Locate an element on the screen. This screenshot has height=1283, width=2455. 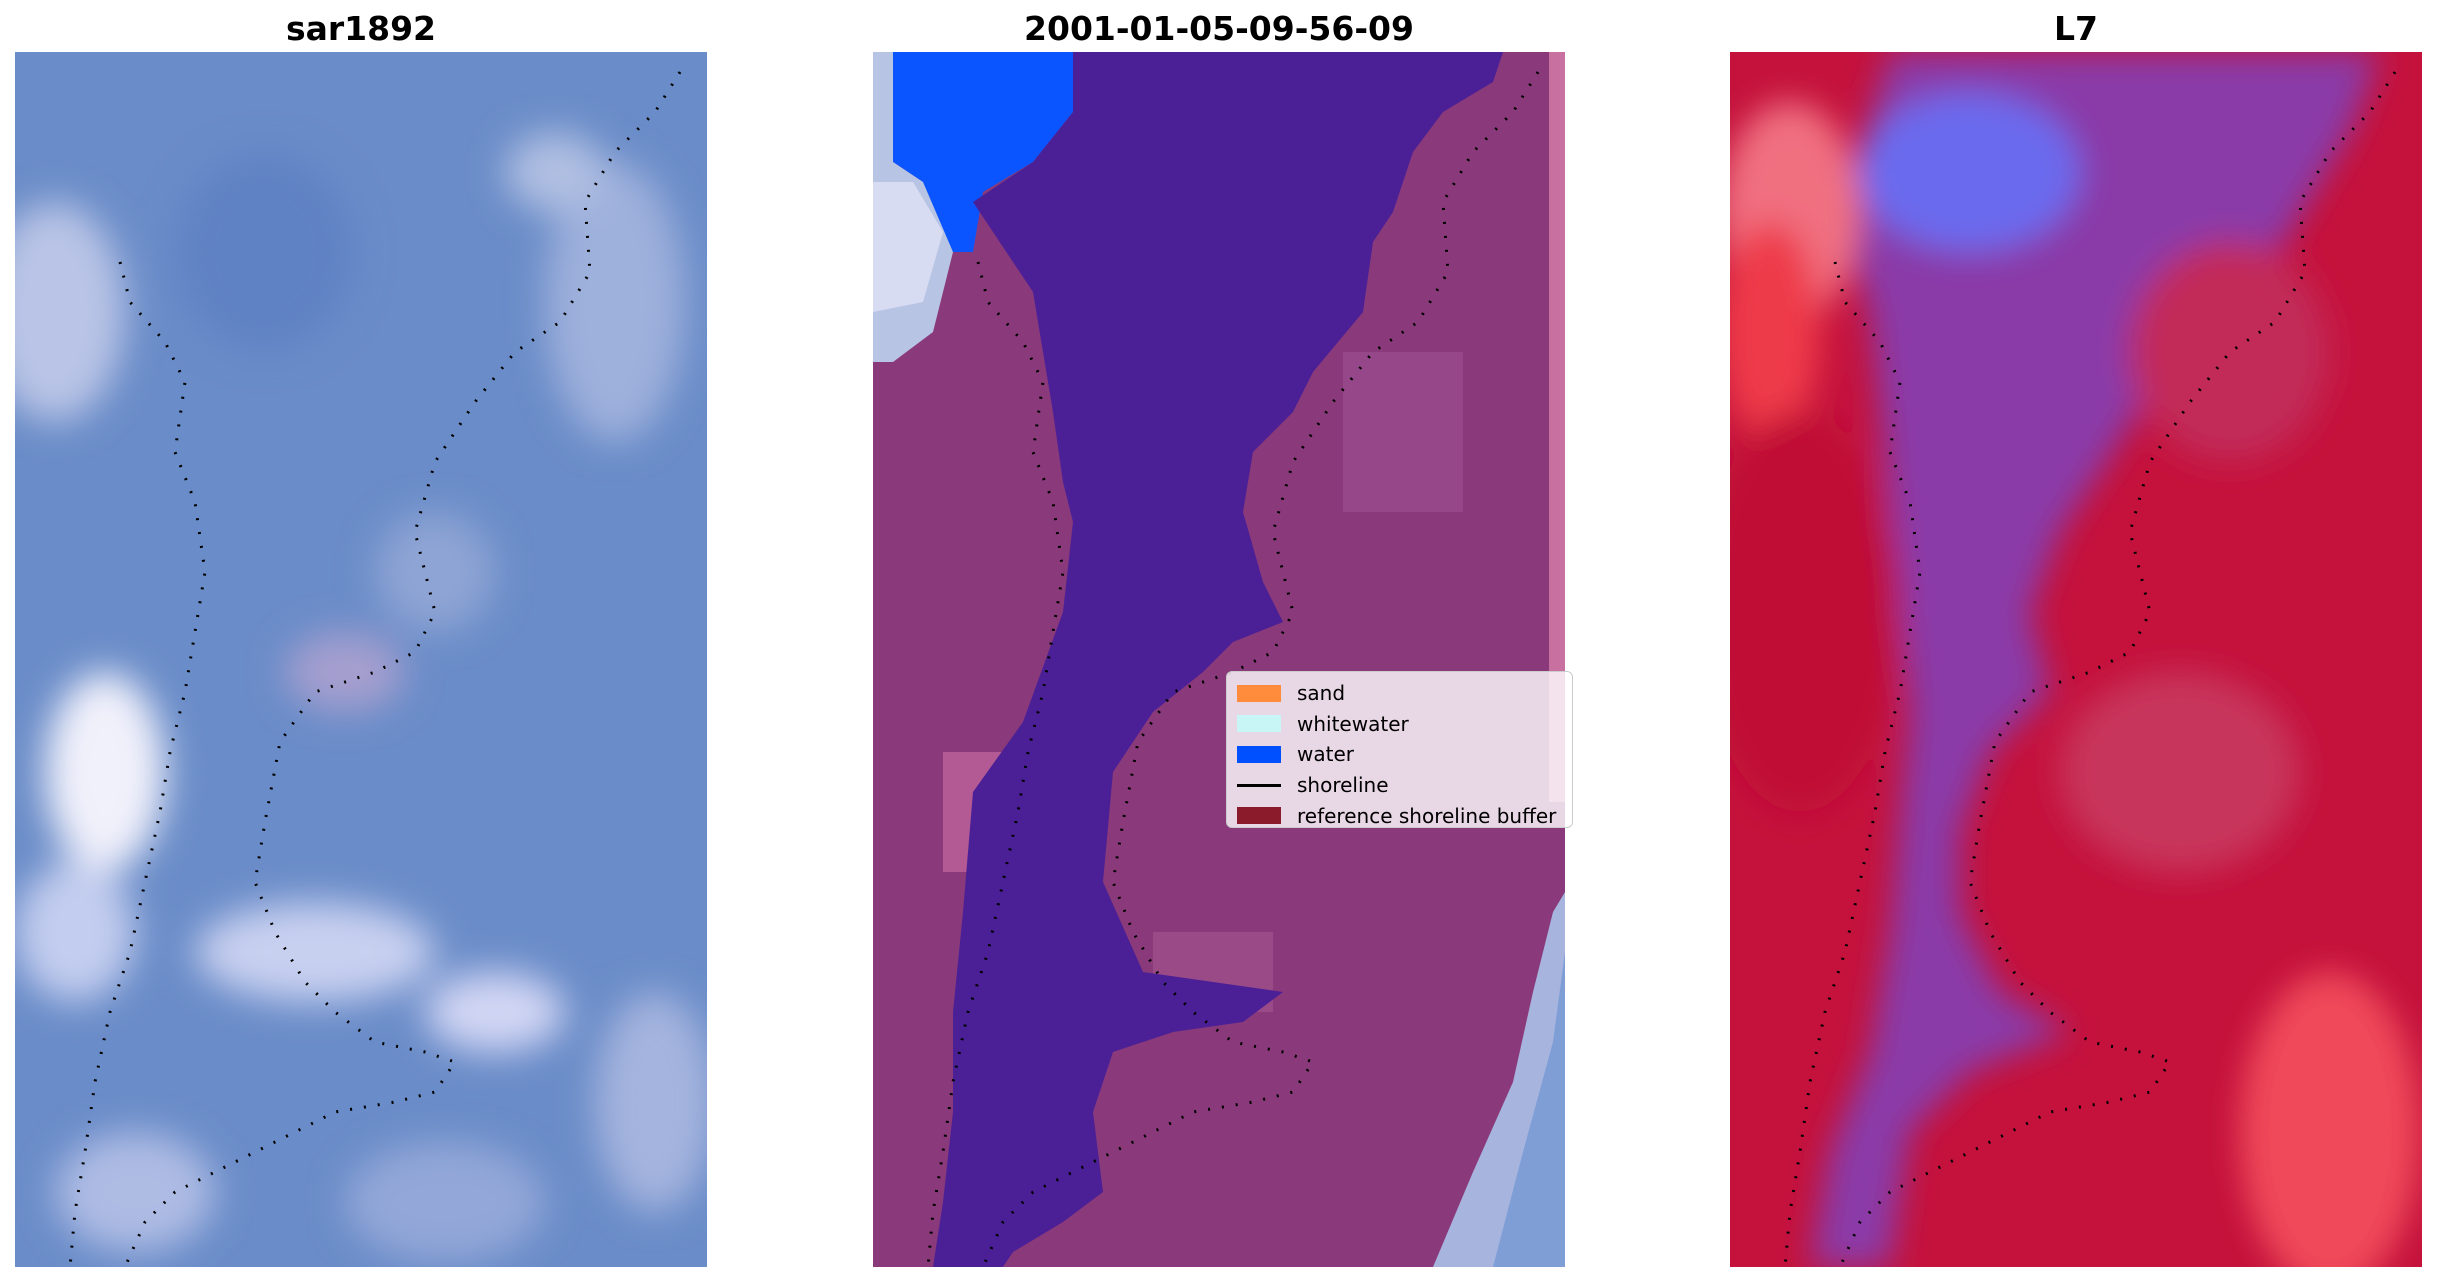
legend-label: whitewater is located at coordinates (1353, 723).